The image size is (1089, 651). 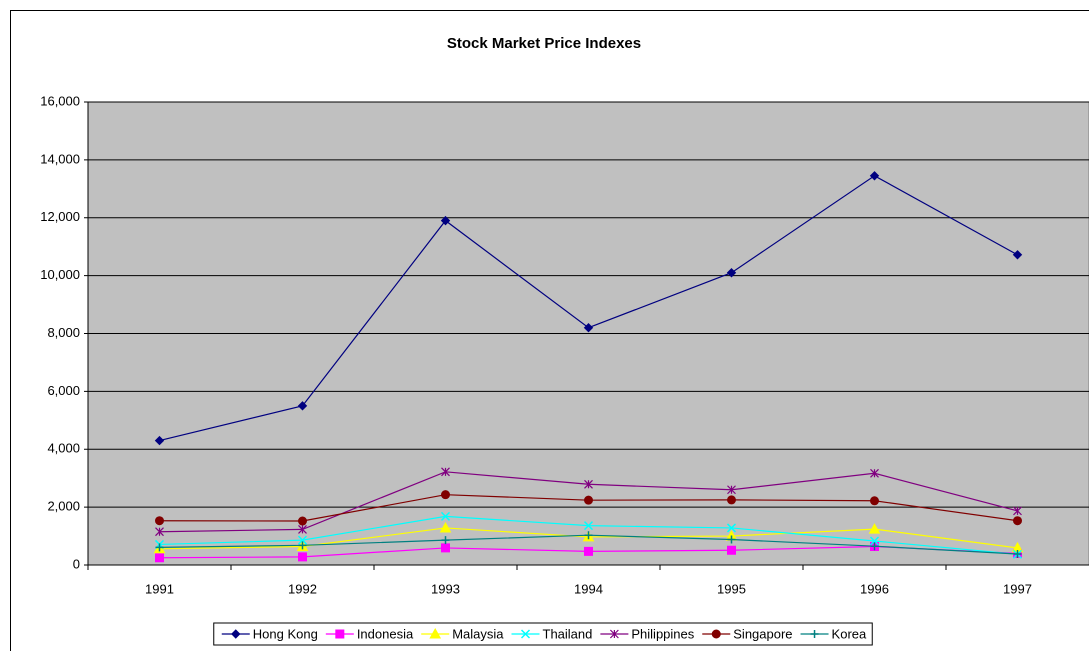 I want to click on legend-label: Indonesia, so click(x=385, y=633).